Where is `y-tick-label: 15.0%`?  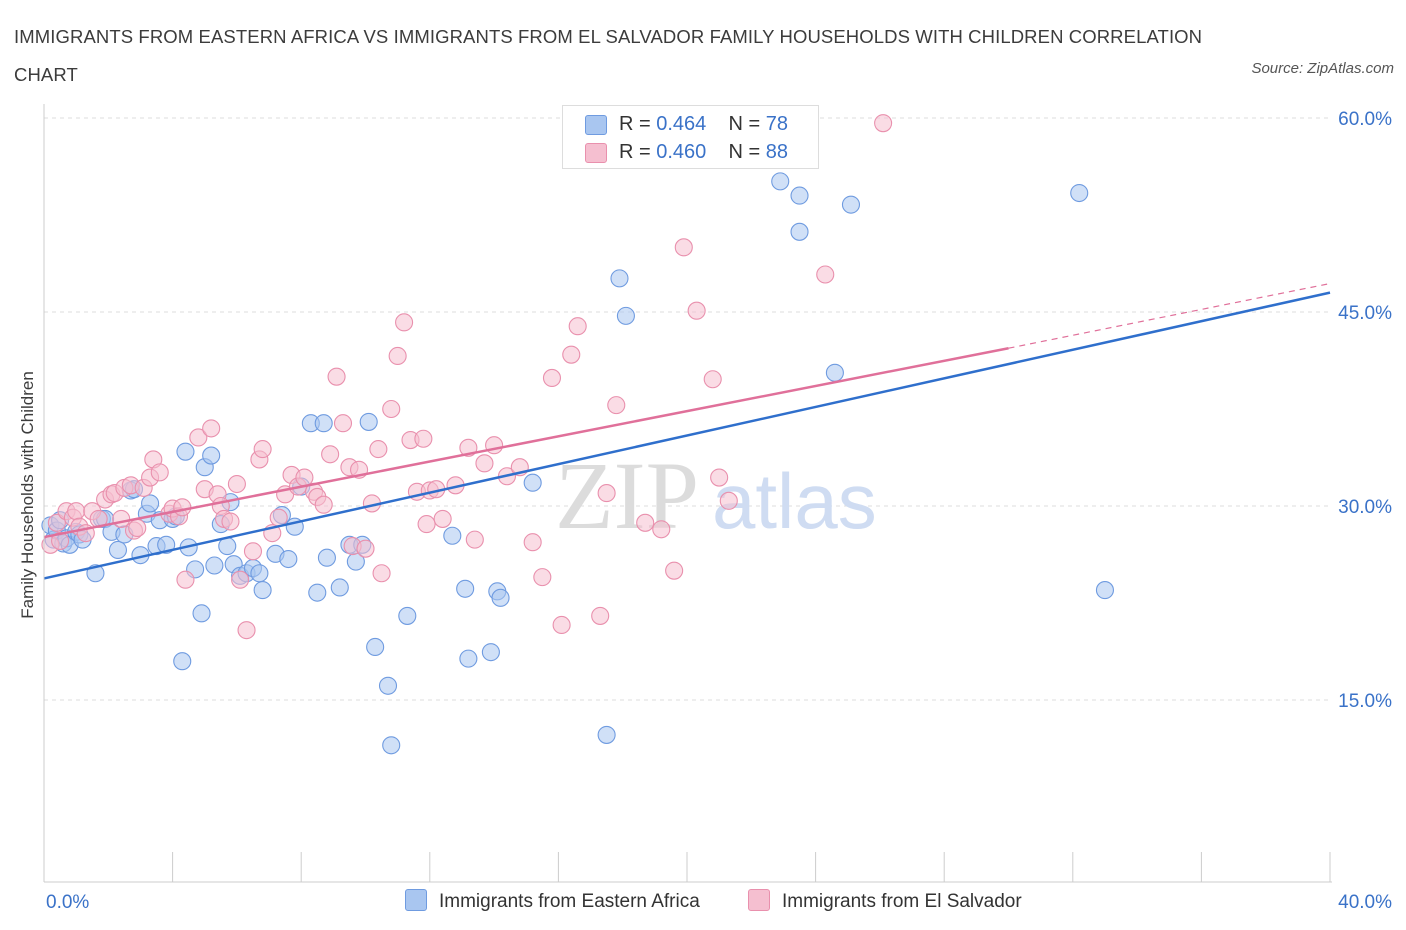 y-tick-label: 15.0% is located at coordinates (1365, 701).